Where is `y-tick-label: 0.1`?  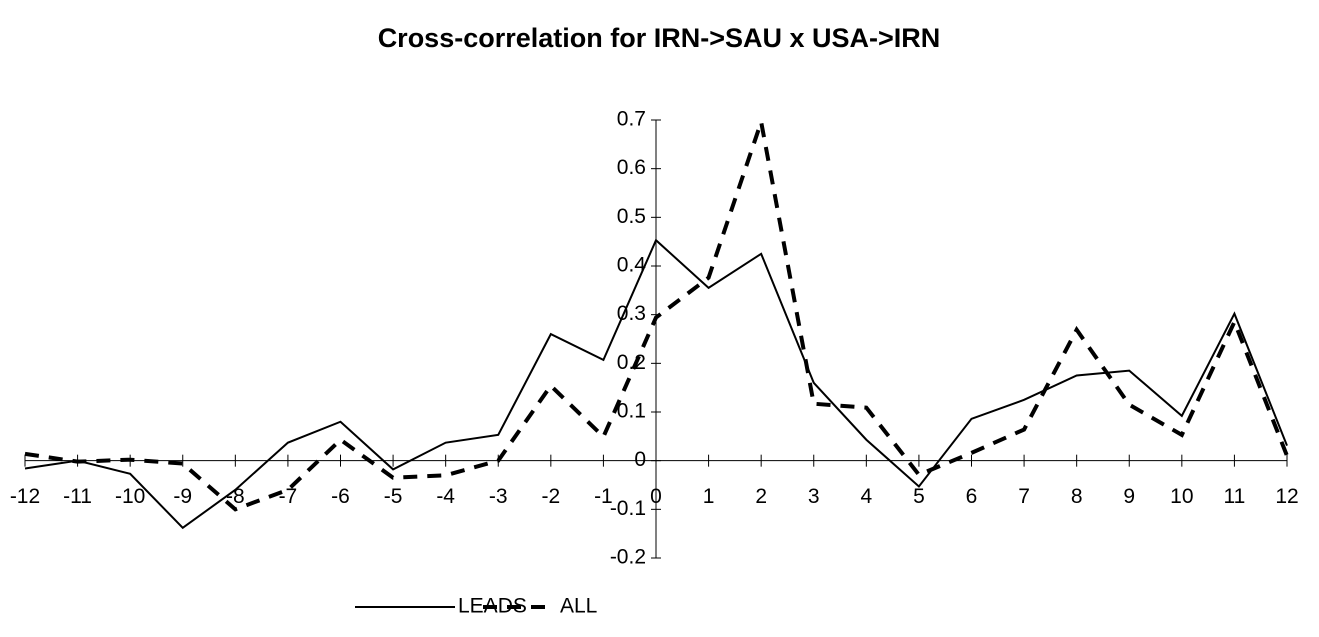
y-tick-label: 0.1 is located at coordinates (631, 411).